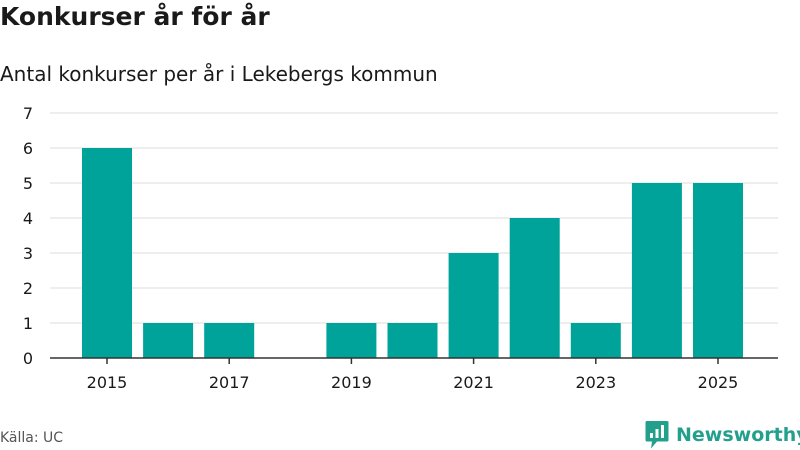 Image resolution: width=800 pixels, height=450 pixels. Describe the element at coordinates (738, 435) in the screenshot. I see `brand-name: Newsworthy` at that location.